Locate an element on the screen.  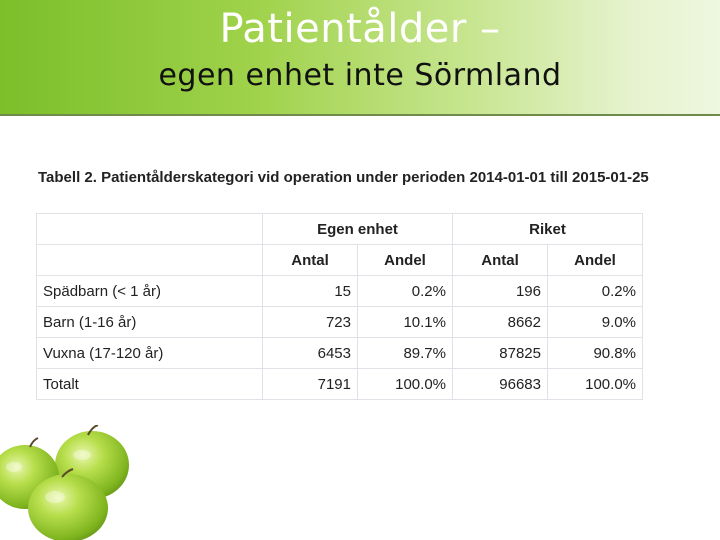
table-row: Spädbarn (< 1 år) 15 0.2% 196 0.2% is located at coordinates (339, 291).